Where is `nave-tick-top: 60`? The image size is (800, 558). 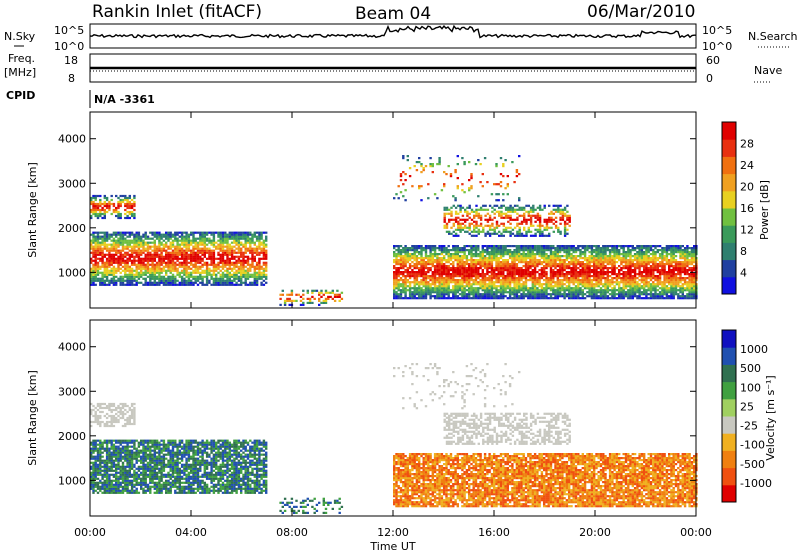
nave-tick-top: 60 is located at coordinates (713, 60).